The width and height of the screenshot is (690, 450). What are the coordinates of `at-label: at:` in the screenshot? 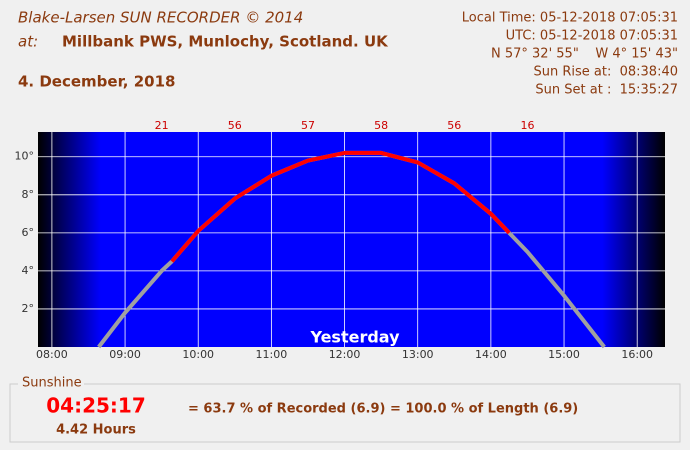 It's located at (28, 42).